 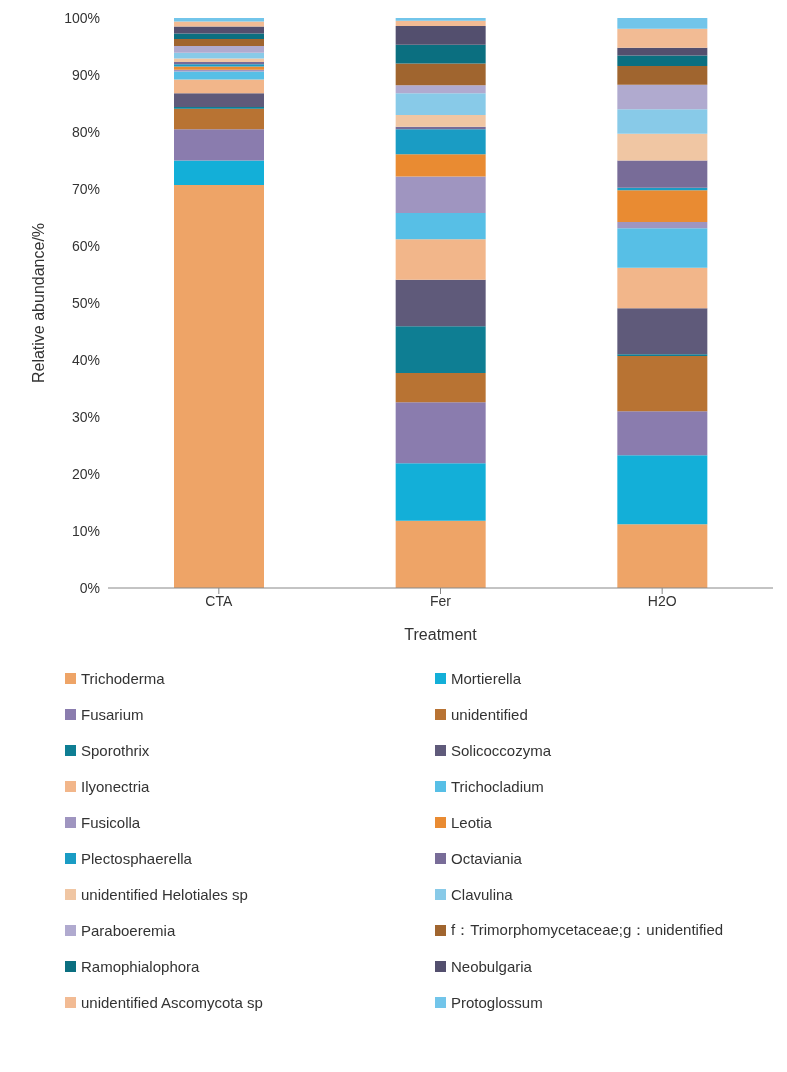 I want to click on legend-label: Plectosphaerella, so click(x=136, y=858).